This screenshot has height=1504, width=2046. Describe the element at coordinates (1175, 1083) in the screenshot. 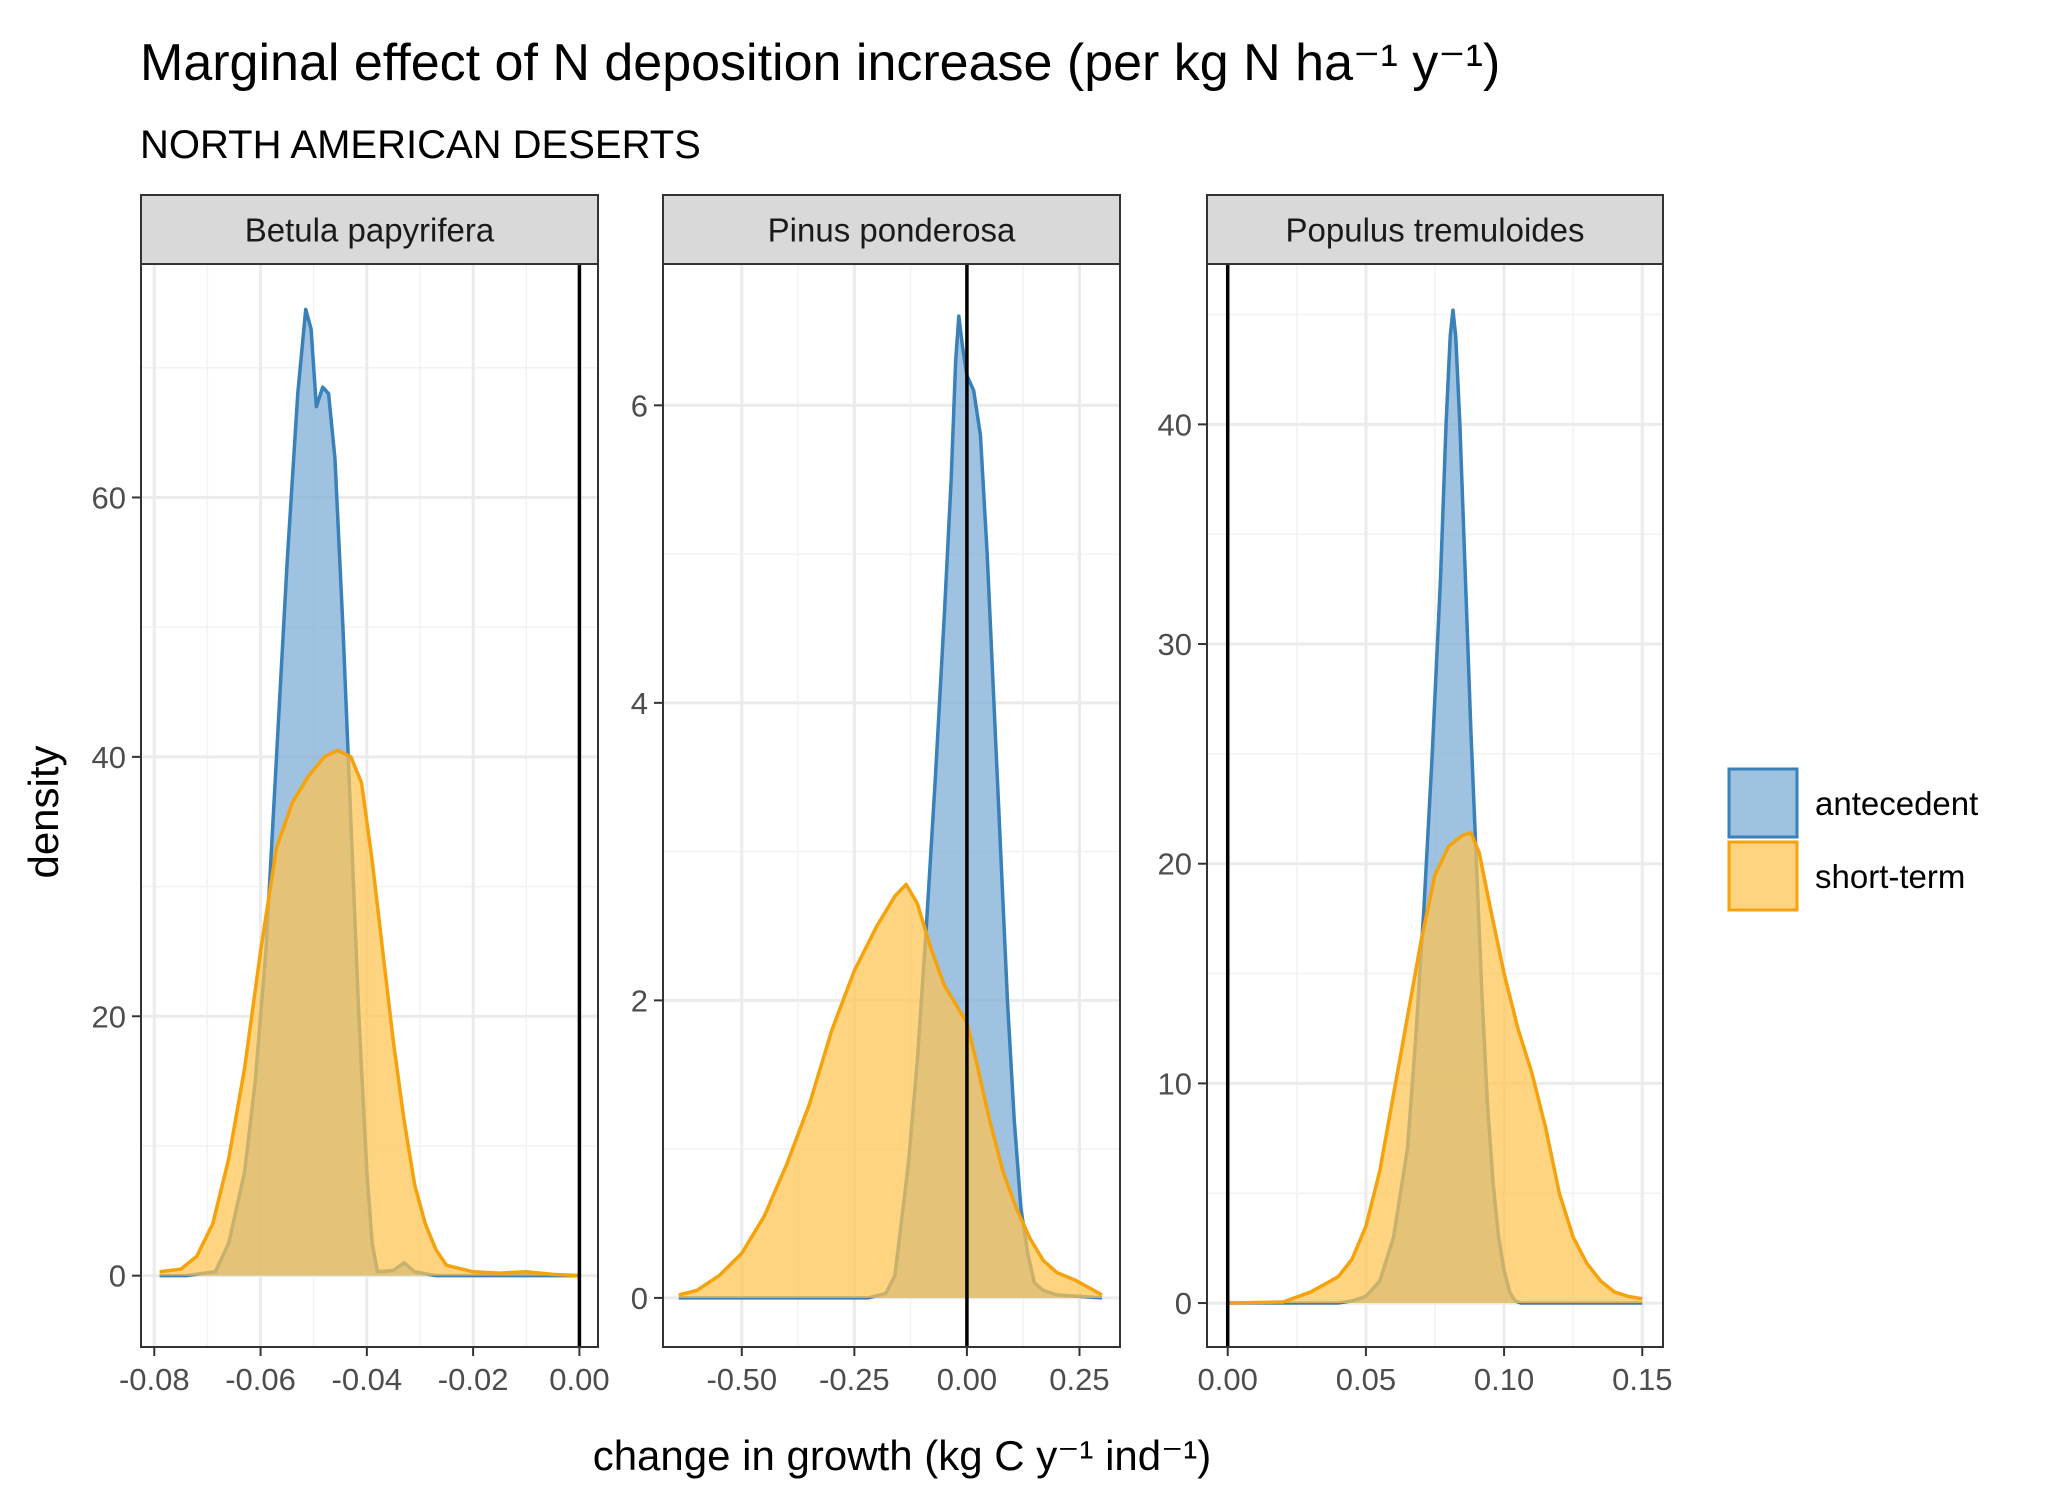

I see `y-tick-label: 10` at that location.